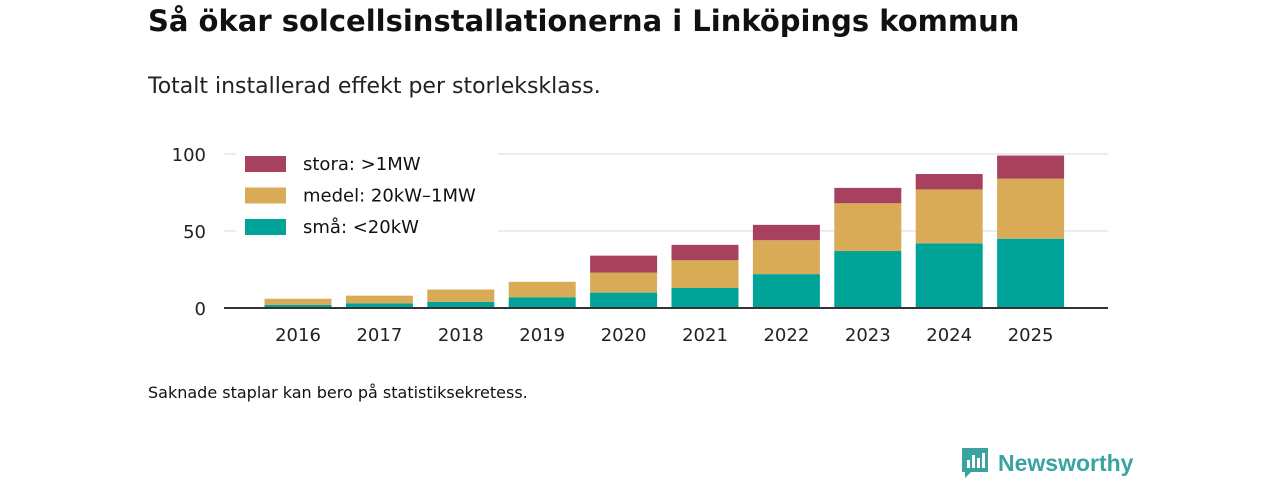 This screenshot has width=1280, height=480. I want to click on bar-2022-stora: >1MW, so click(786, 232).